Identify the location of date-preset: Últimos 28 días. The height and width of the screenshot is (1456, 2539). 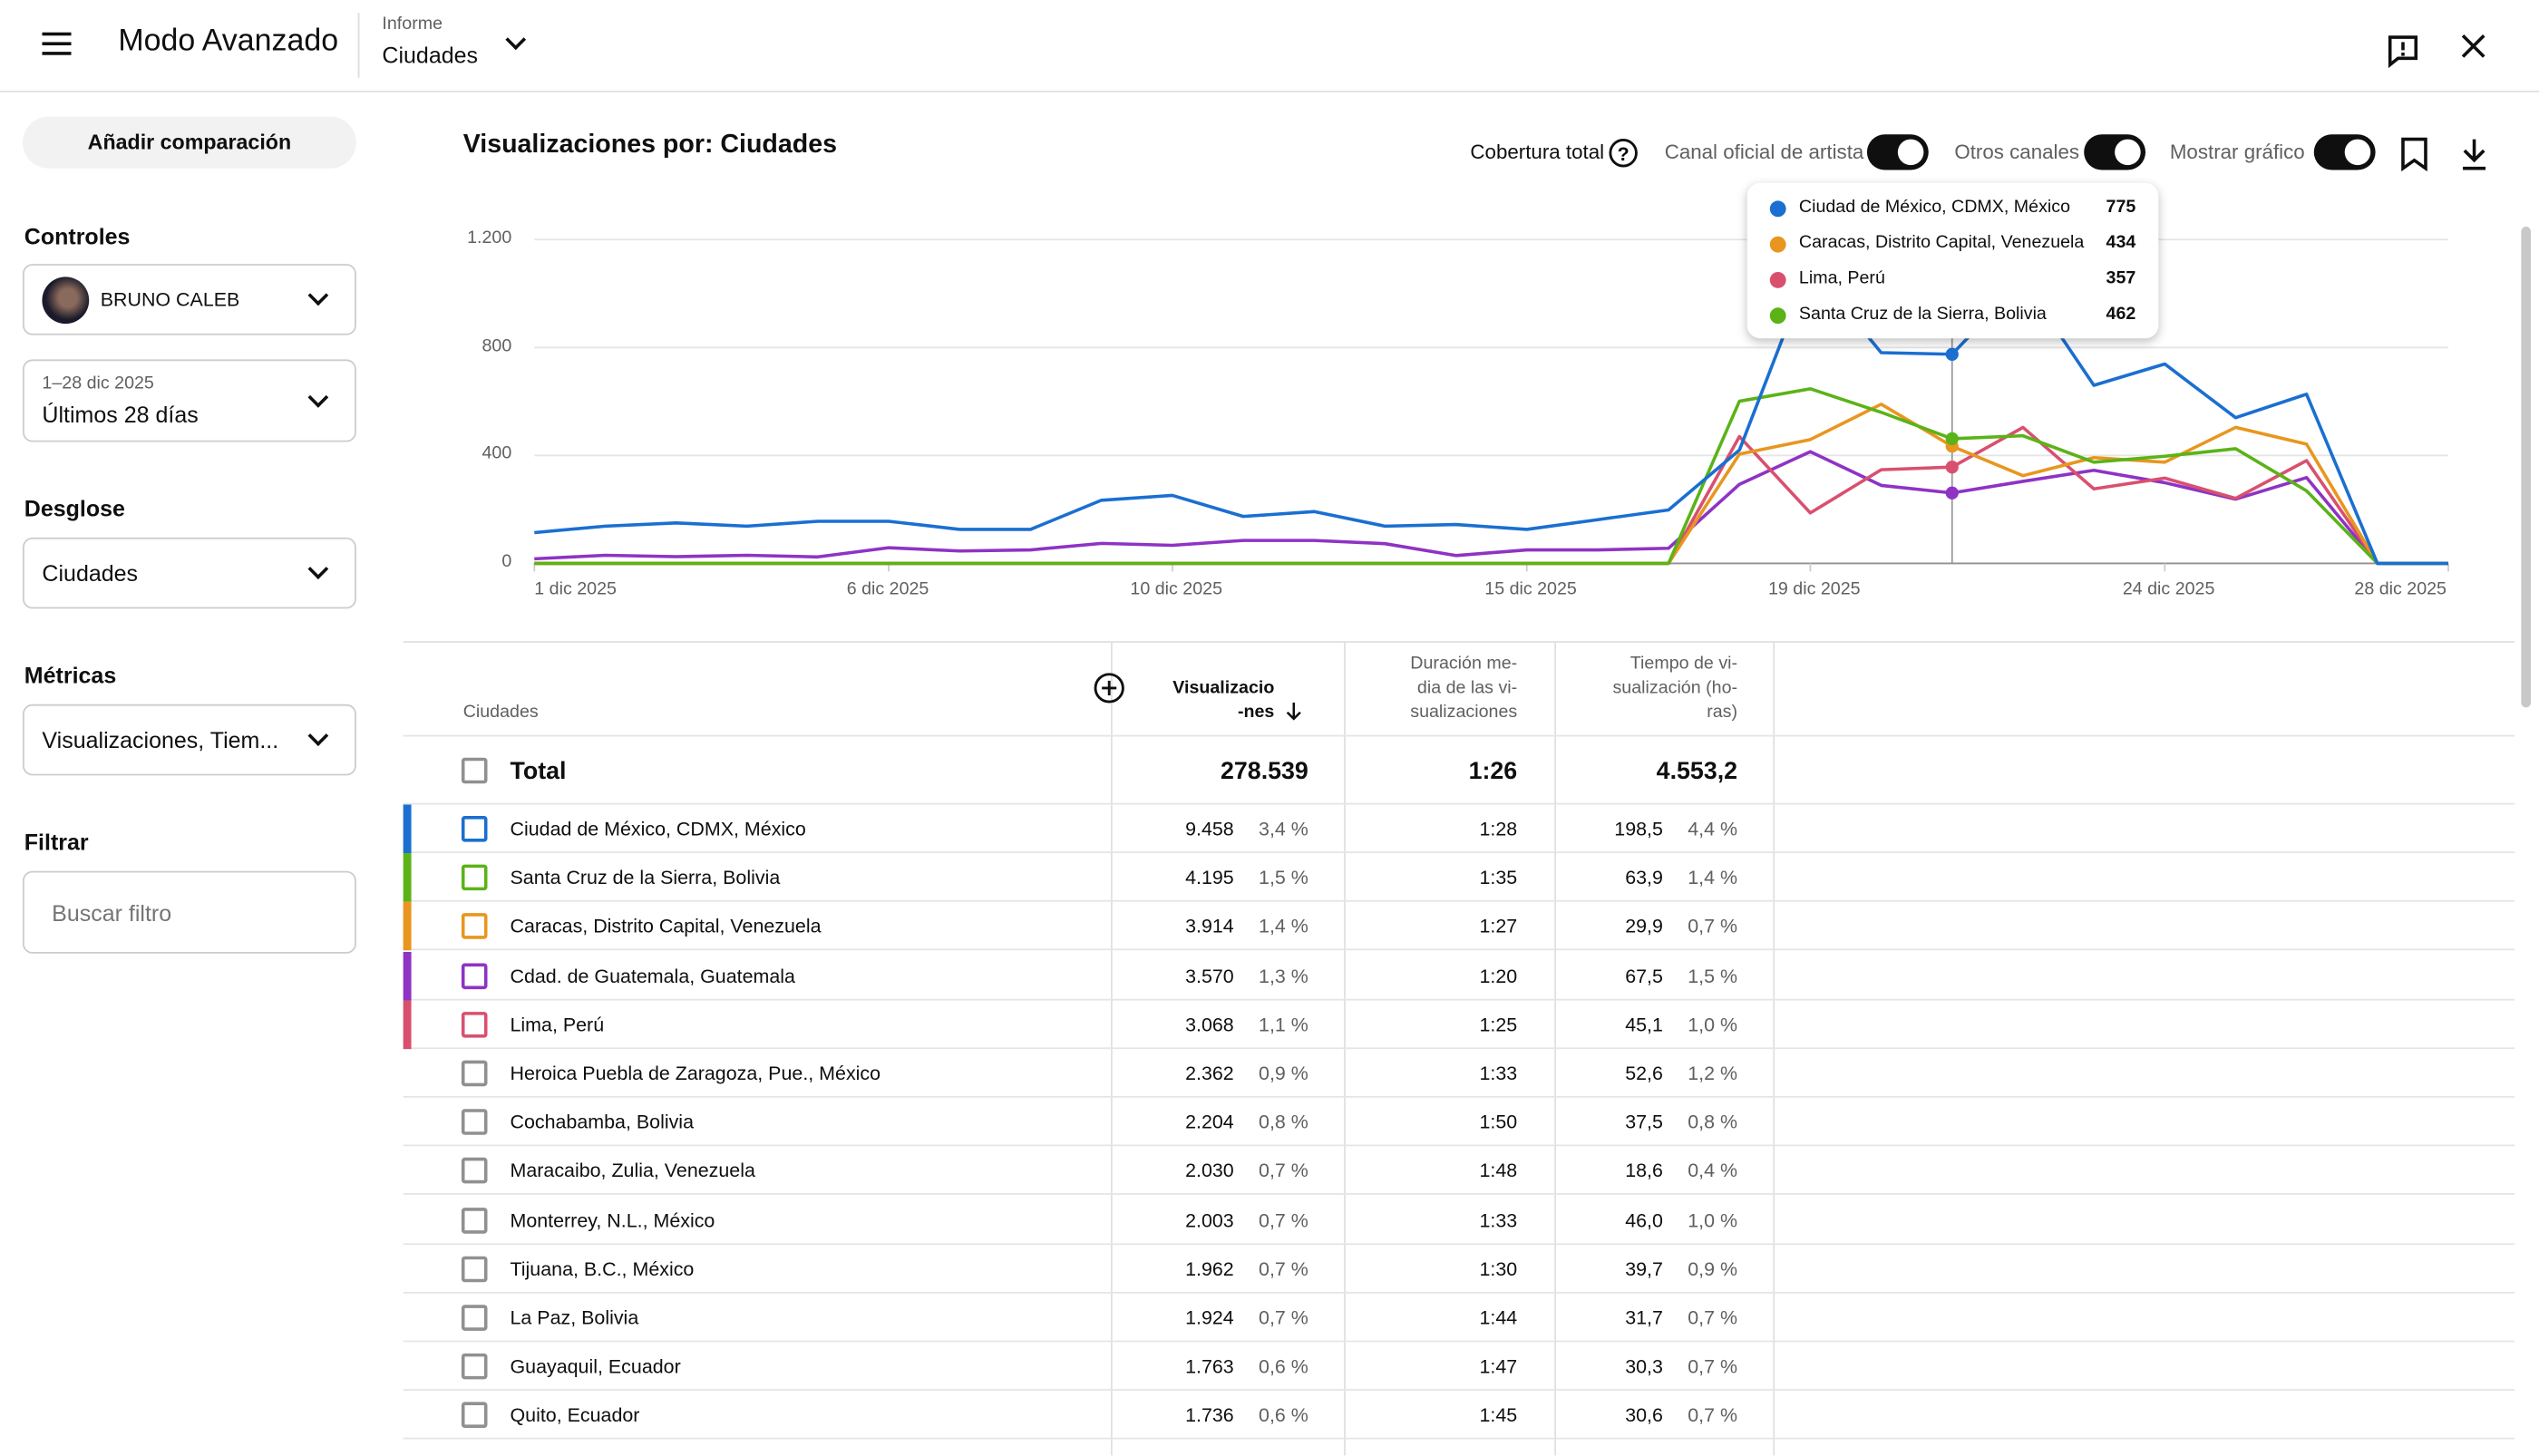
(120, 414).